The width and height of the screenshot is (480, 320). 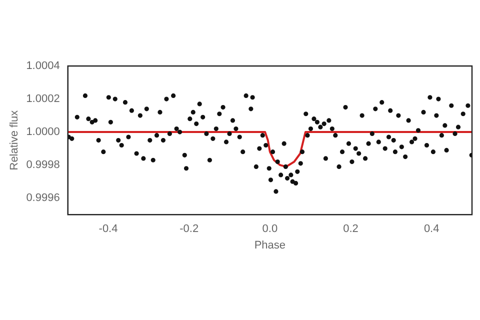 I want to click on x-tick-label: 0.2, so click(x=350, y=229).